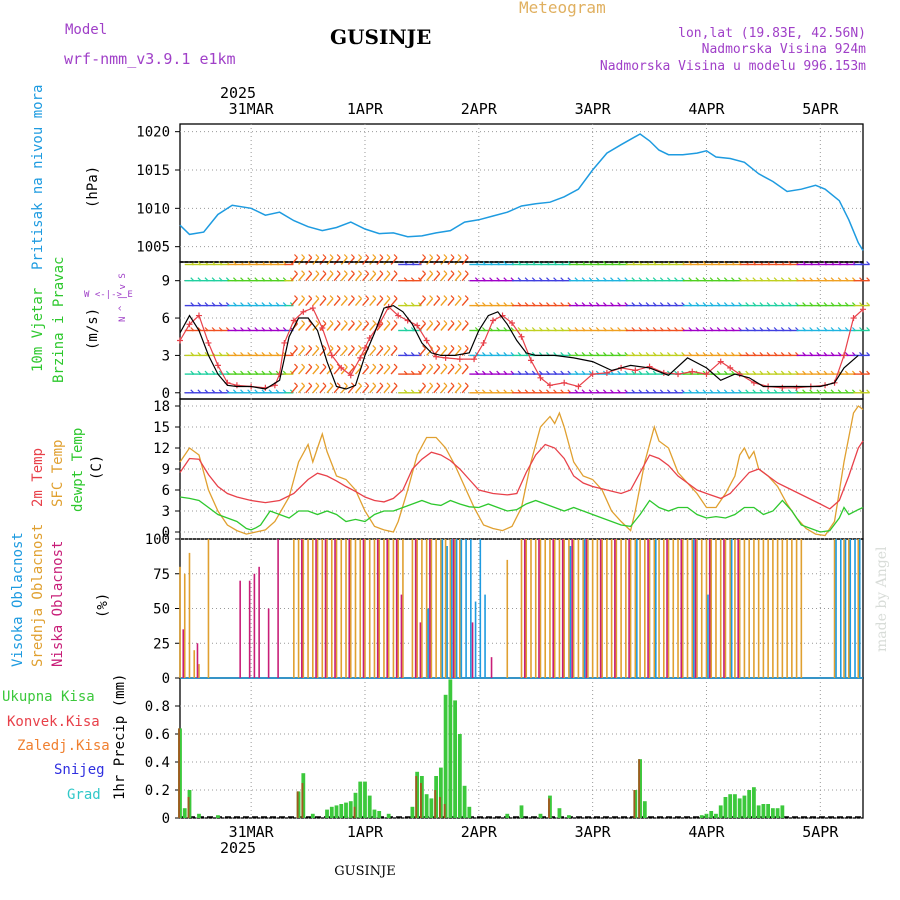 The width and height of the screenshot is (900, 900). Describe the element at coordinates (153, 133) in the screenshot. I see `pressure-tick-label: 1020` at that location.